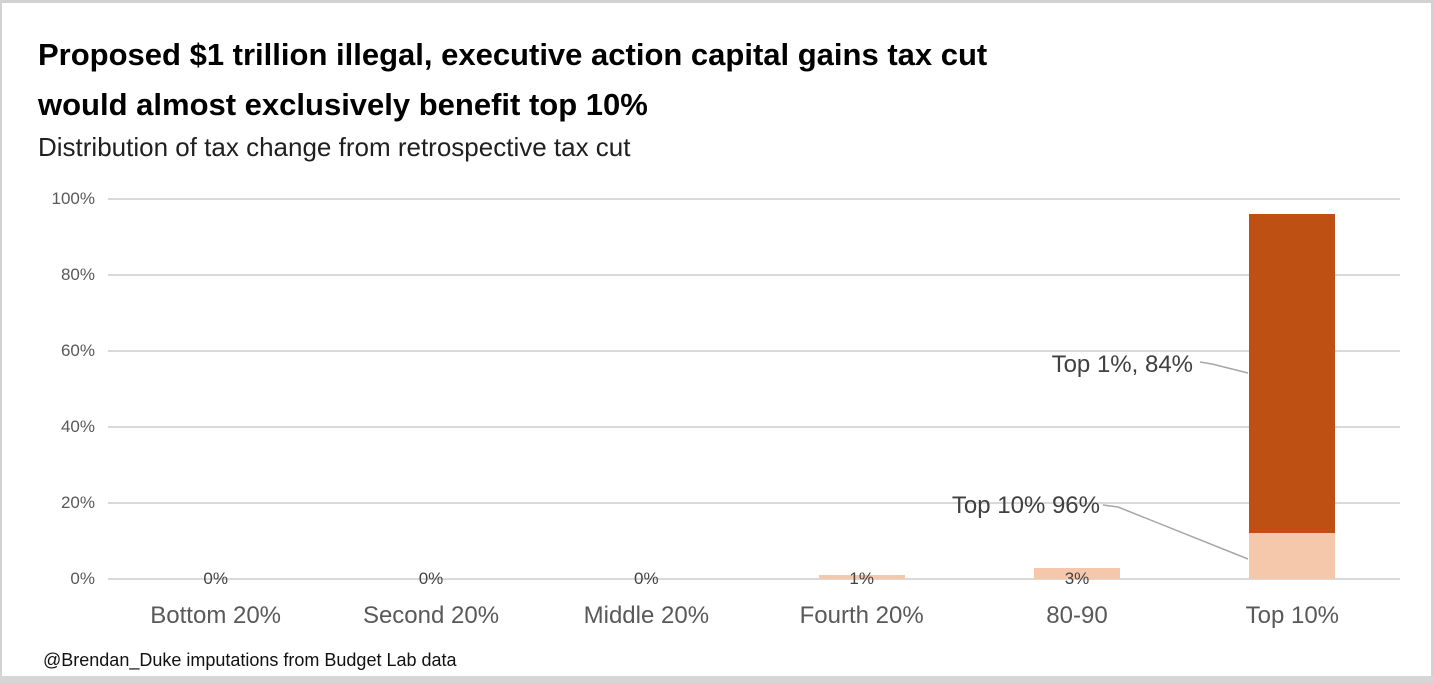 This screenshot has width=1434, height=683. Describe the element at coordinates (1122, 364) in the screenshot. I see `annotation-top1: Top 1%, 84%` at that location.